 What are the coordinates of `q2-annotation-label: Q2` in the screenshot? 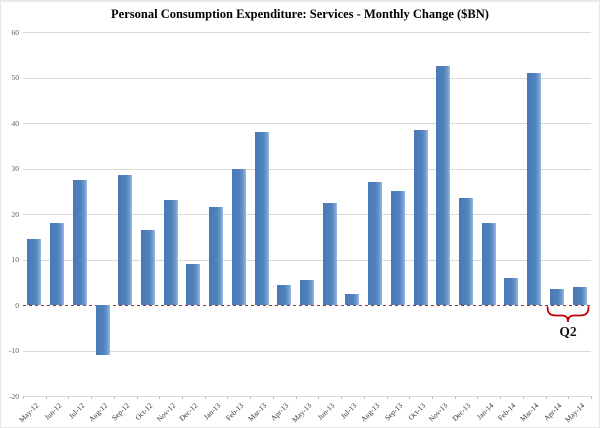 It's located at (568, 331).